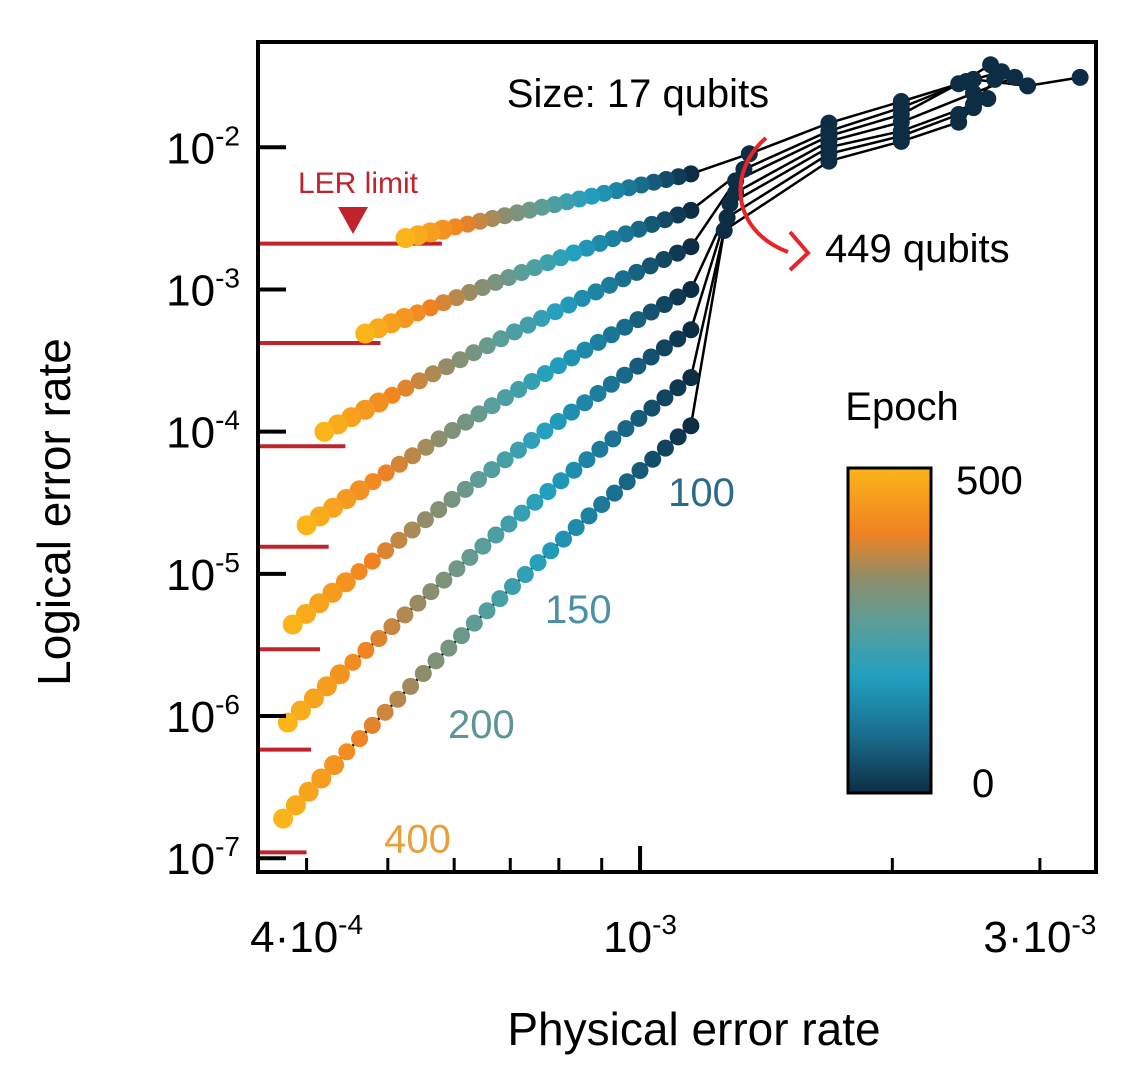 The image size is (1144, 1088). I want to click on y-axis-title: Logical error rate, so click(54, 512).